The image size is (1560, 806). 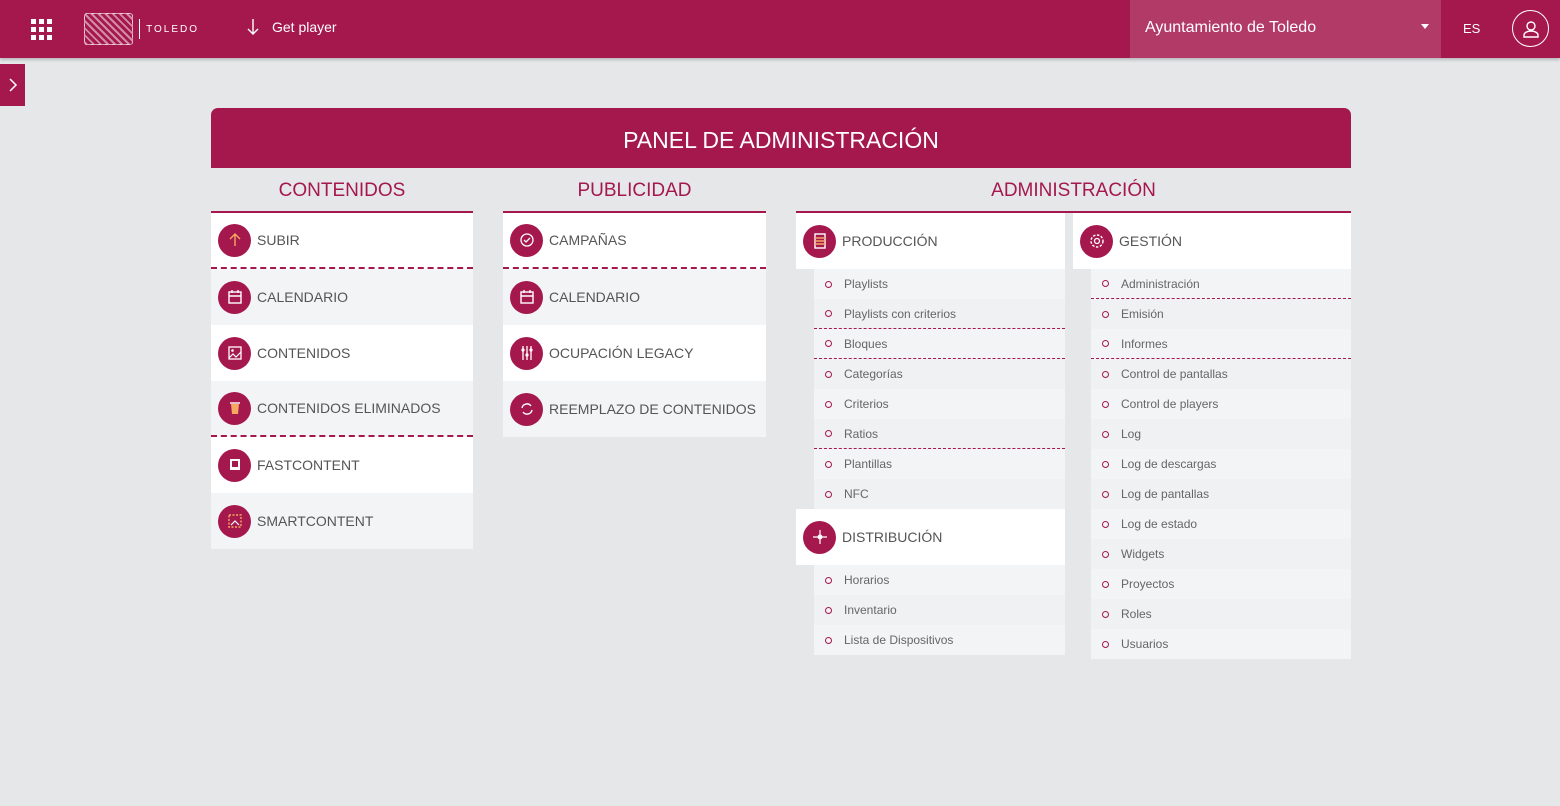 I want to click on menu-item-label: SUBIR, so click(x=278, y=240).